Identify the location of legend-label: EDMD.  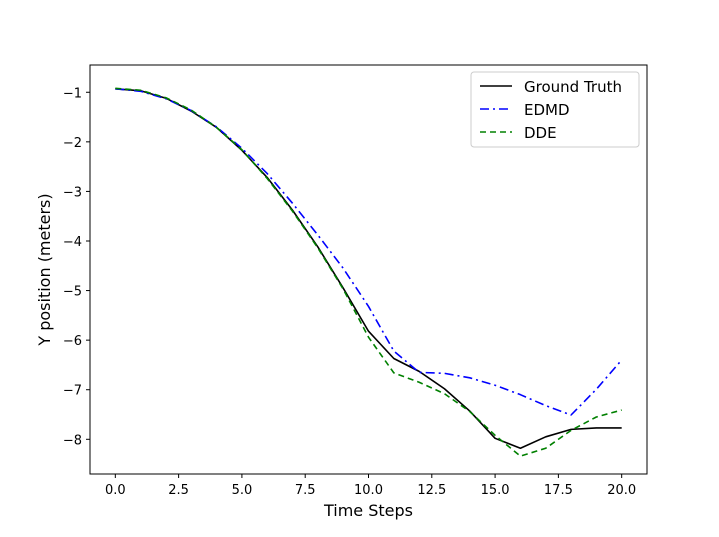
(547, 110).